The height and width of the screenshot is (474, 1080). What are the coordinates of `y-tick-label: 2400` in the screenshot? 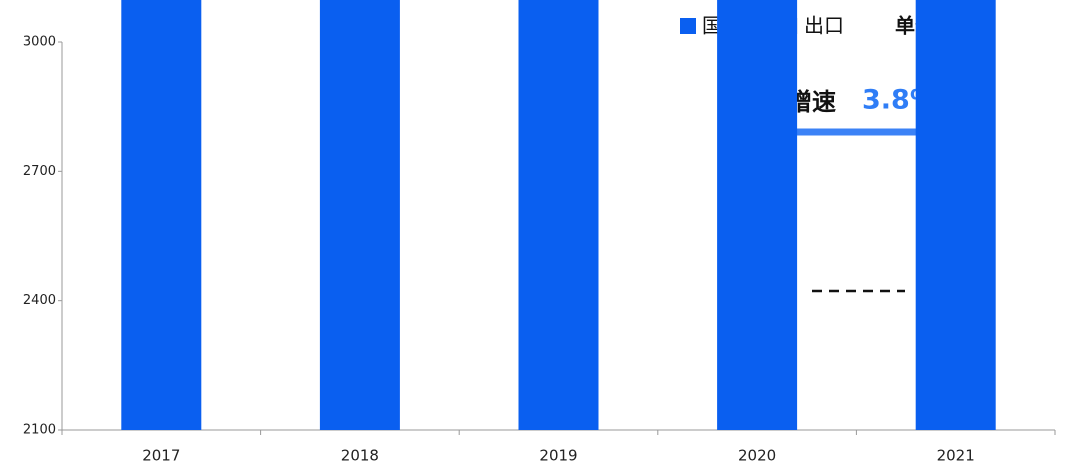 It's located at (39, 300).